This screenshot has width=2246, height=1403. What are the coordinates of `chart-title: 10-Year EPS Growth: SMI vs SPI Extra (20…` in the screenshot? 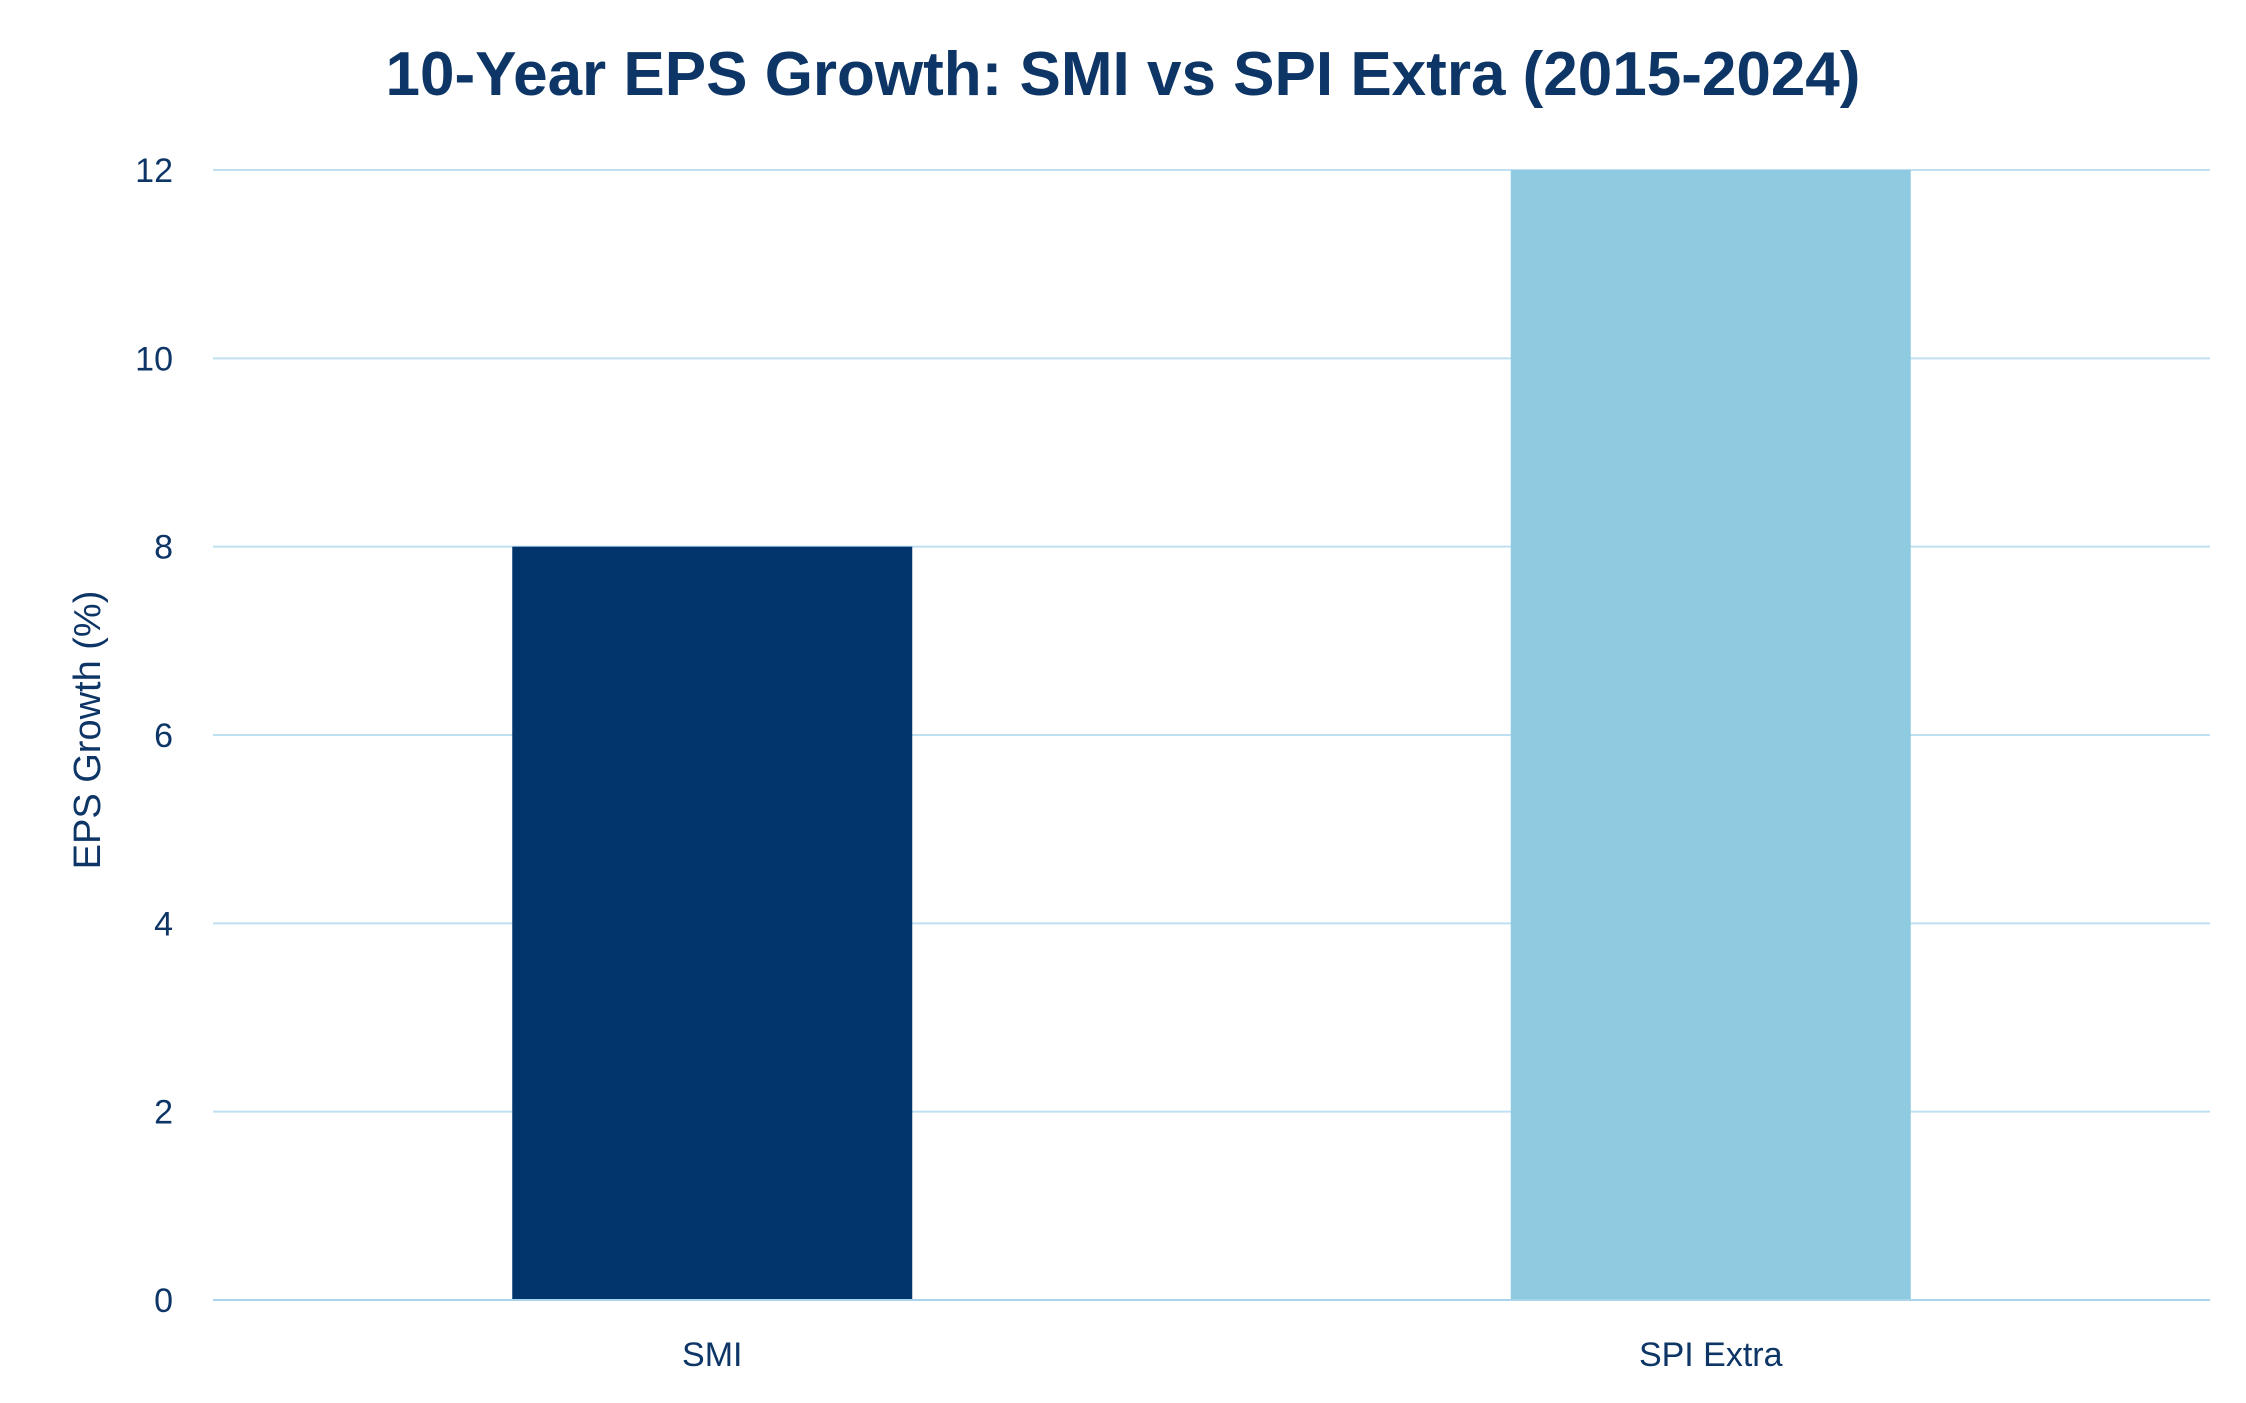 It's located at (1123, 74).